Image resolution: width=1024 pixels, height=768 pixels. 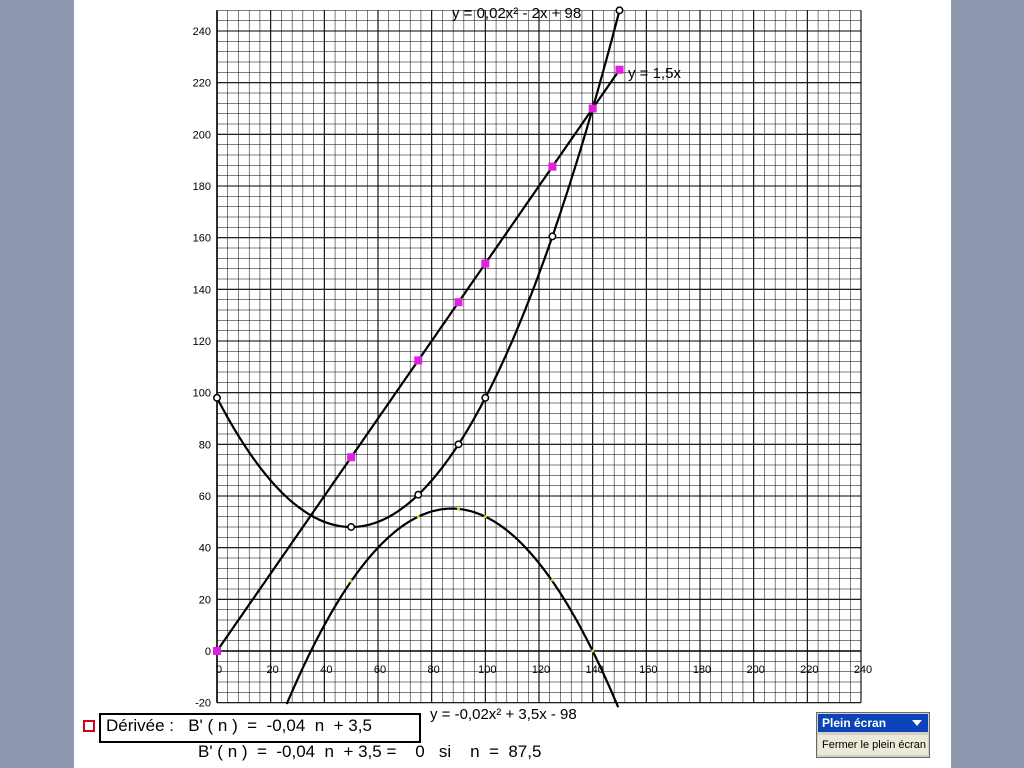 I want to click on y-tick-label: -20, so click(x=203, y=704).